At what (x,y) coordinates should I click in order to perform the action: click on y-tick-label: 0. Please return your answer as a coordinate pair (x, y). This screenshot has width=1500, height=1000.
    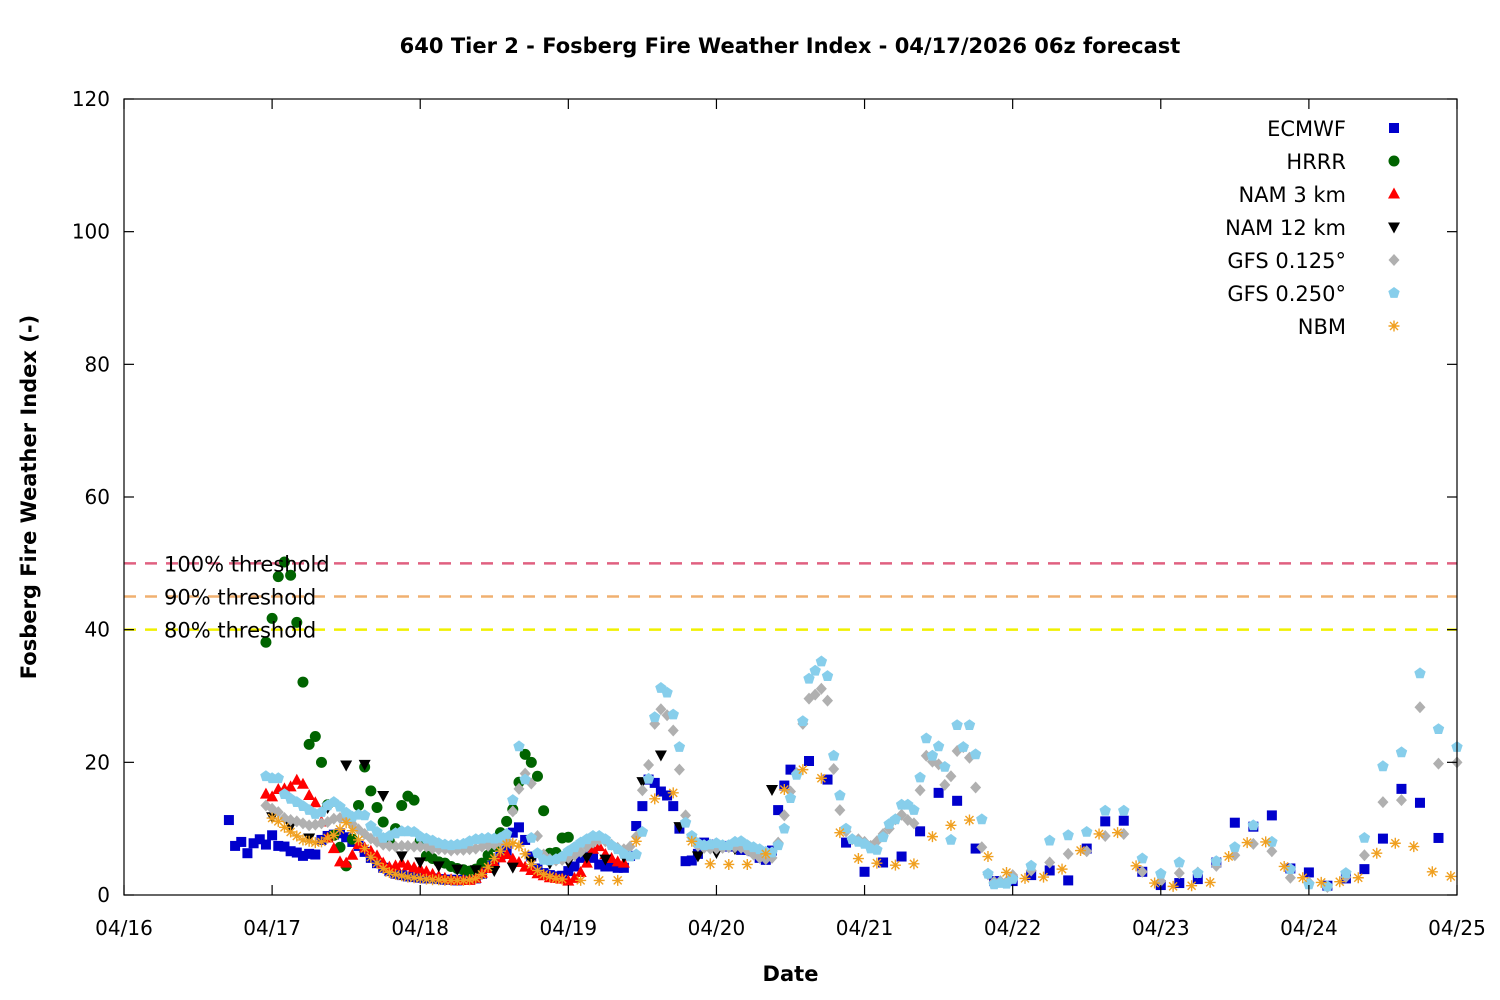
    Looking at the image, I should click on (103, 895).